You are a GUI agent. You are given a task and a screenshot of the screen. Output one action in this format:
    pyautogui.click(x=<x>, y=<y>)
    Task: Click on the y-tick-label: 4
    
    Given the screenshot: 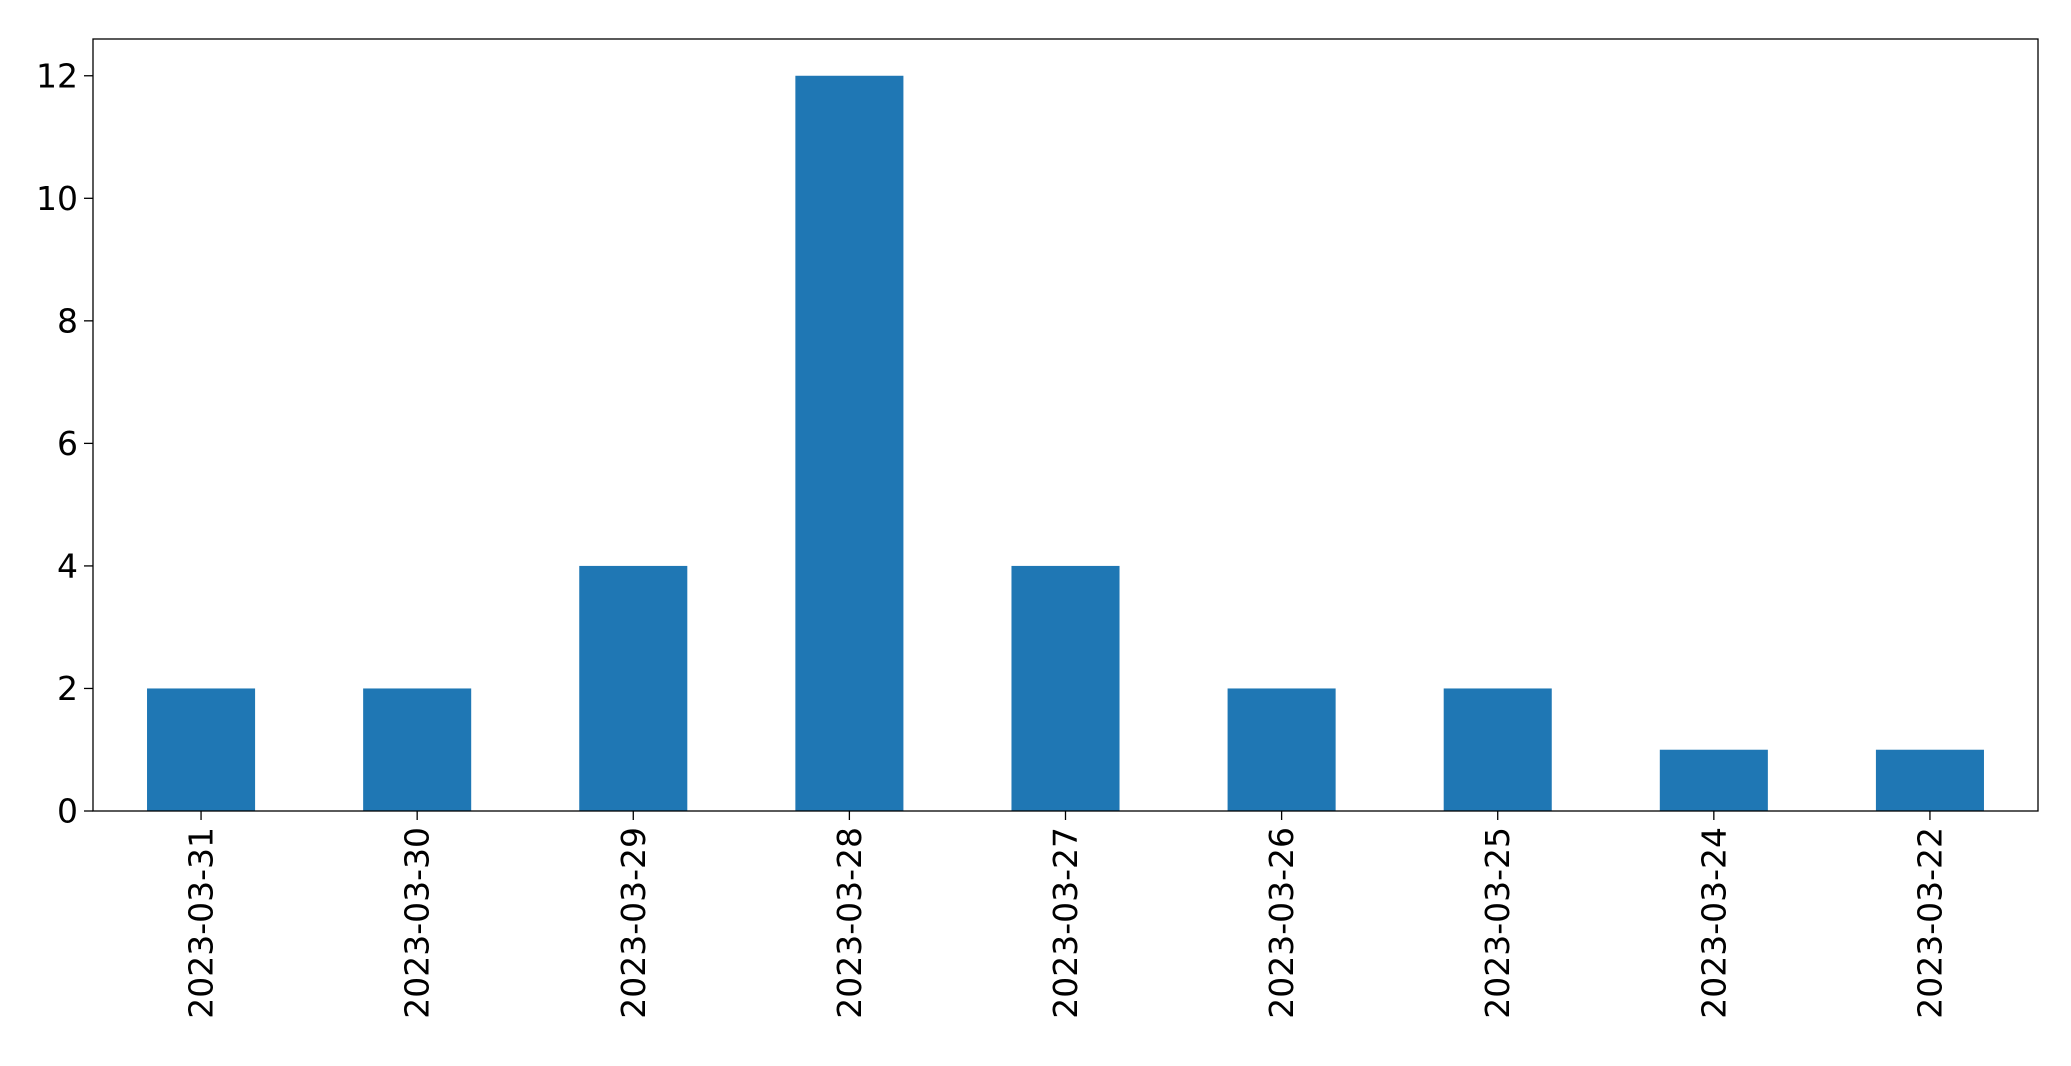 What is the action you would take?
    pyautogui.click(x=67, y=565)
    